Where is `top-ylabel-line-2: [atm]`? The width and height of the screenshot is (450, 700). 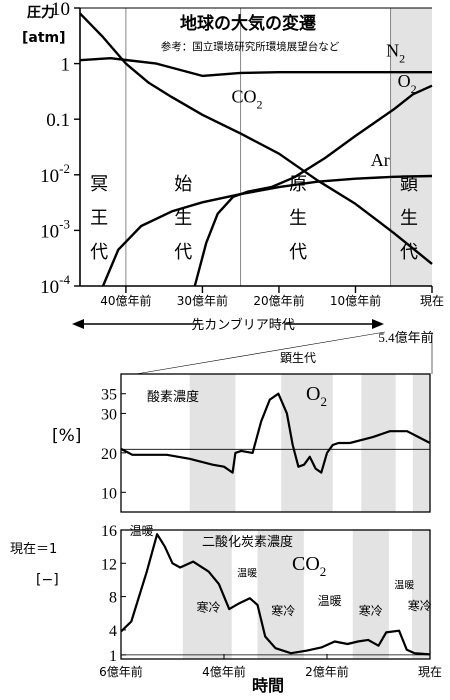 top-ylabel-line-2: [atm] is located at coordinates (44, 38).